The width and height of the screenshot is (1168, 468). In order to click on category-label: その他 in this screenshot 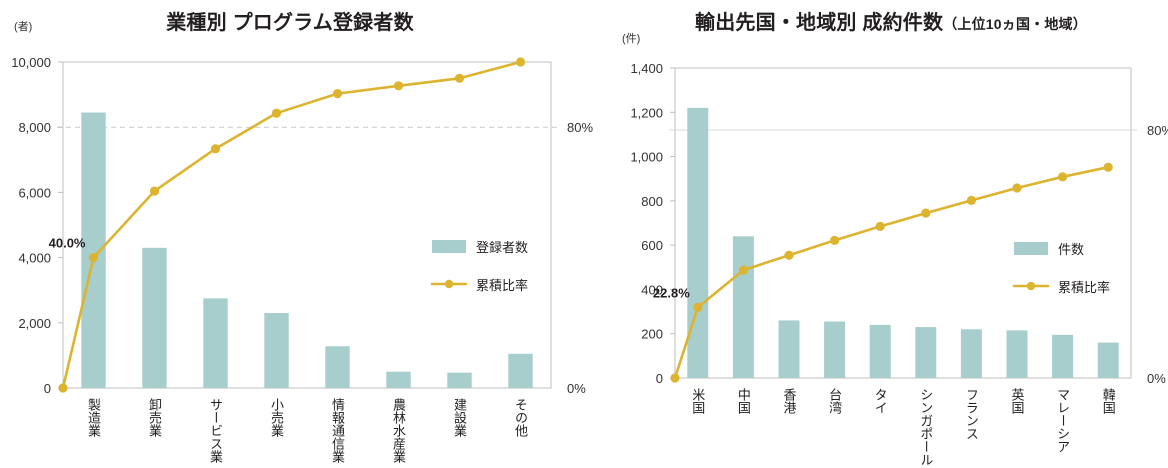, I will do `click(520, 417)`.